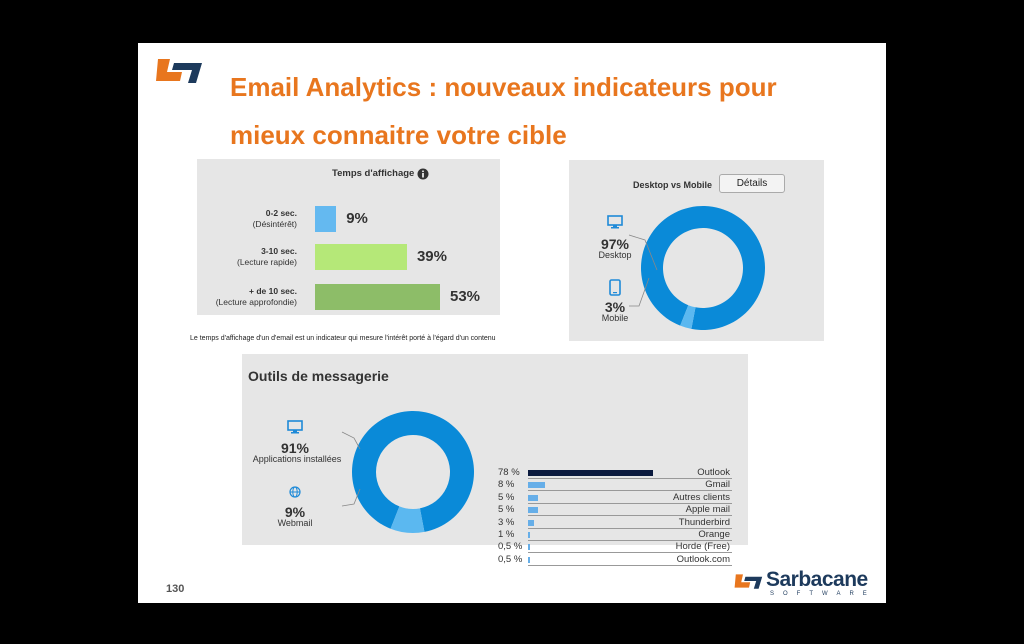  What do you see at coordinates (509, 472) in the screenshot?
I see `client-pct-label: 78 %` at bounding box center [509, 472].